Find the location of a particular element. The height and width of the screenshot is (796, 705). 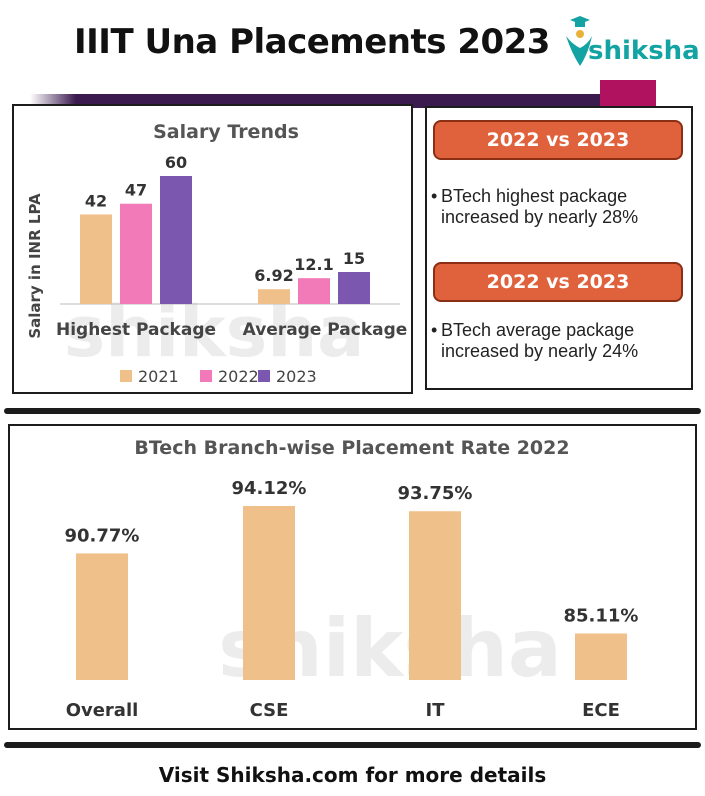

bar-2021-highest-package is located at coordinates (96, 259).